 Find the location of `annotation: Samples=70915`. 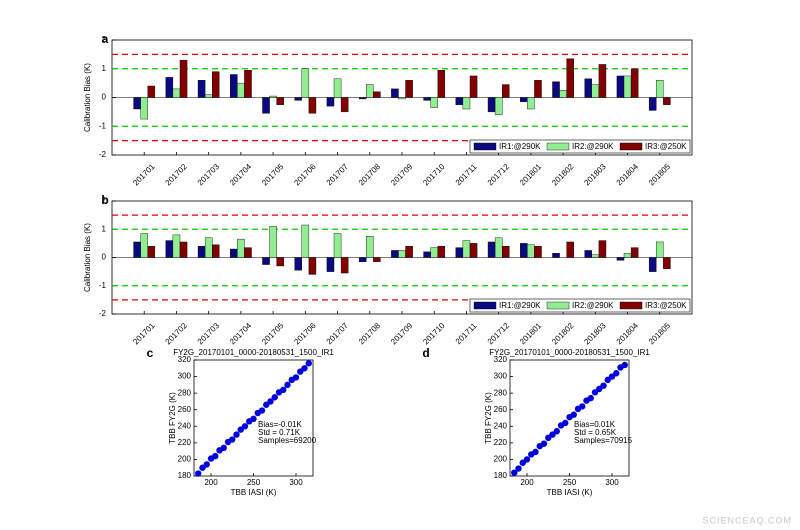

annotation: Samples=70915 is located at coordinates (603, 440).